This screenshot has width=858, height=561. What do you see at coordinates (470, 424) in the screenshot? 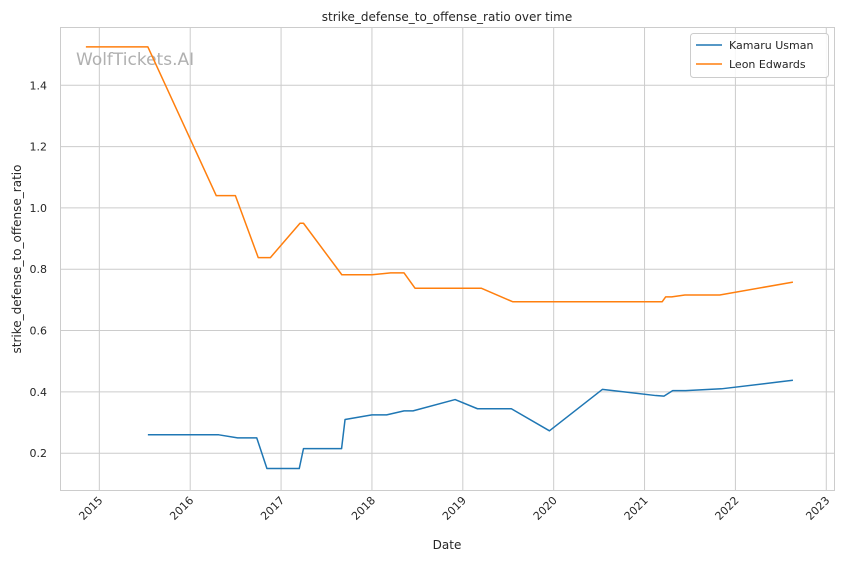
I see `series-line-kamaru-usman` at bounding box center [470, 424].